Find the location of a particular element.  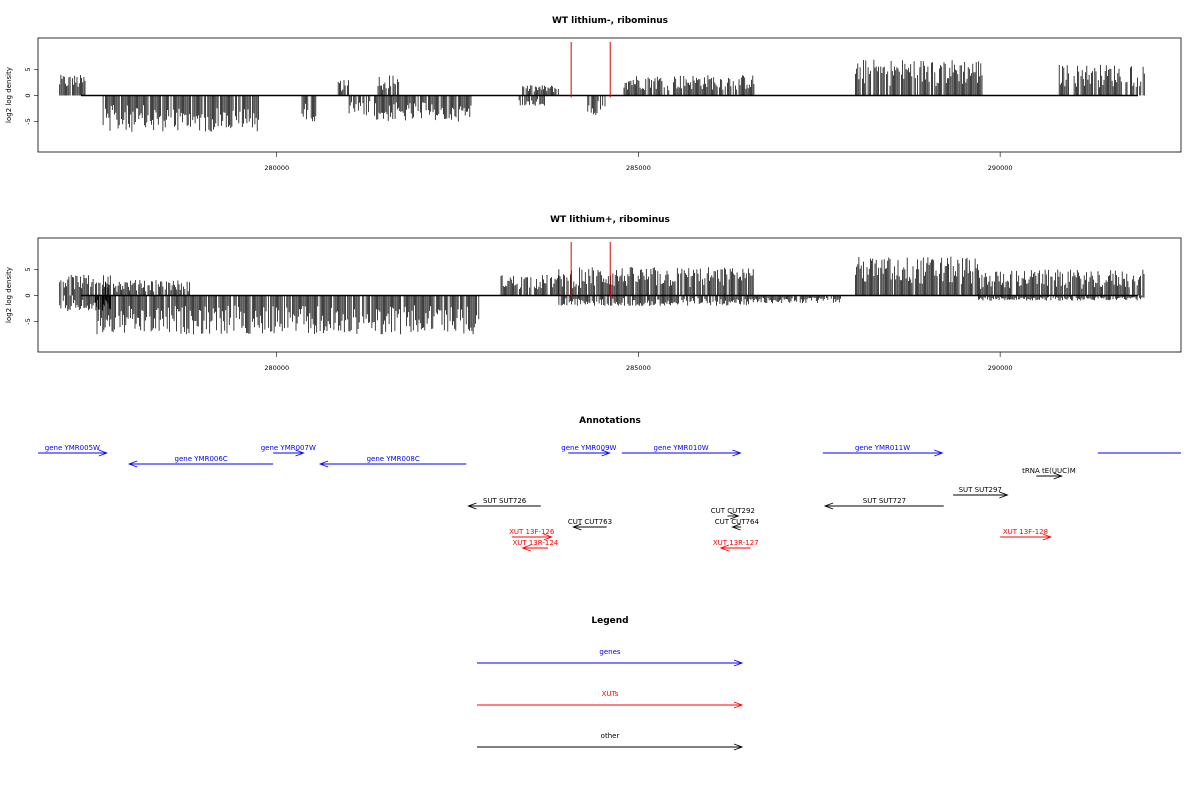

feature-label: XUT 13F-128 is located at coordinates (1025, 532).